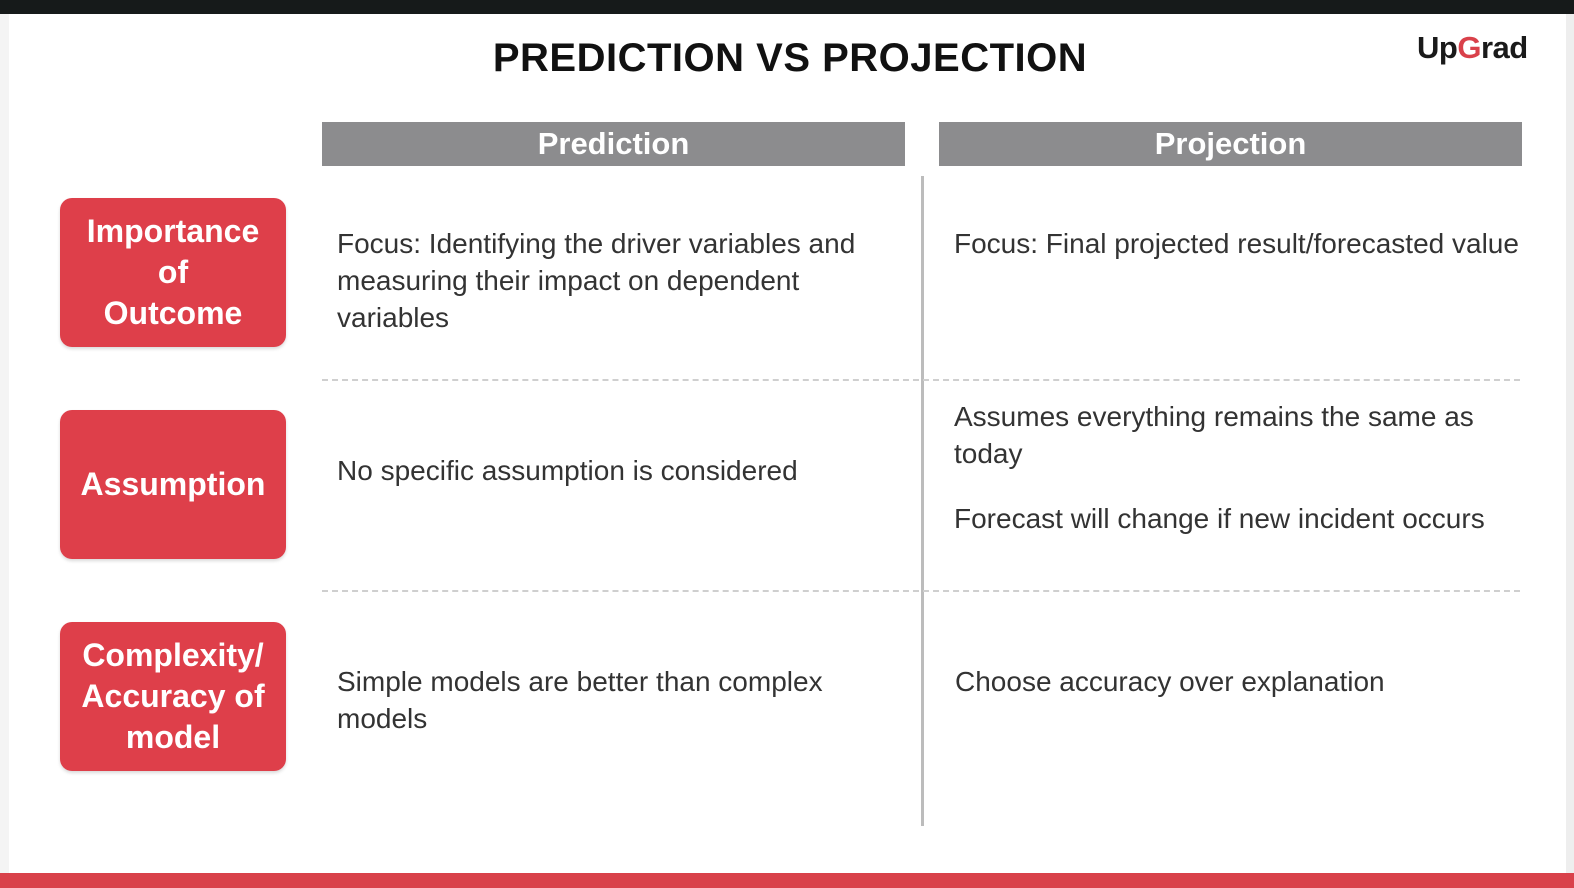 The image size is (1574, 888). I want to click on header-projection: Projection, so click(1230, 144).